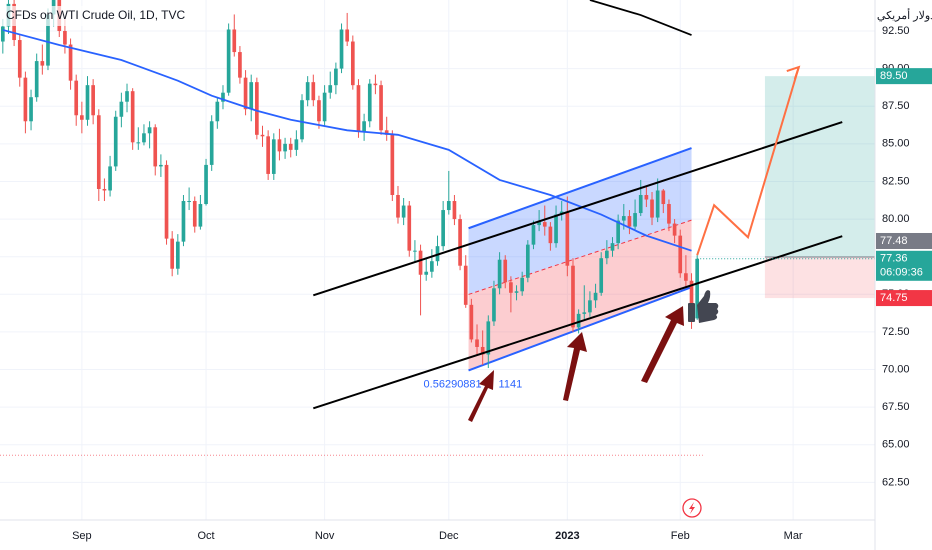 This screenshot has height=550, width=932. What do you see at coordinates (748, 161) in the screenshot?
I see `trend-line` at bounding box center [748, 161].